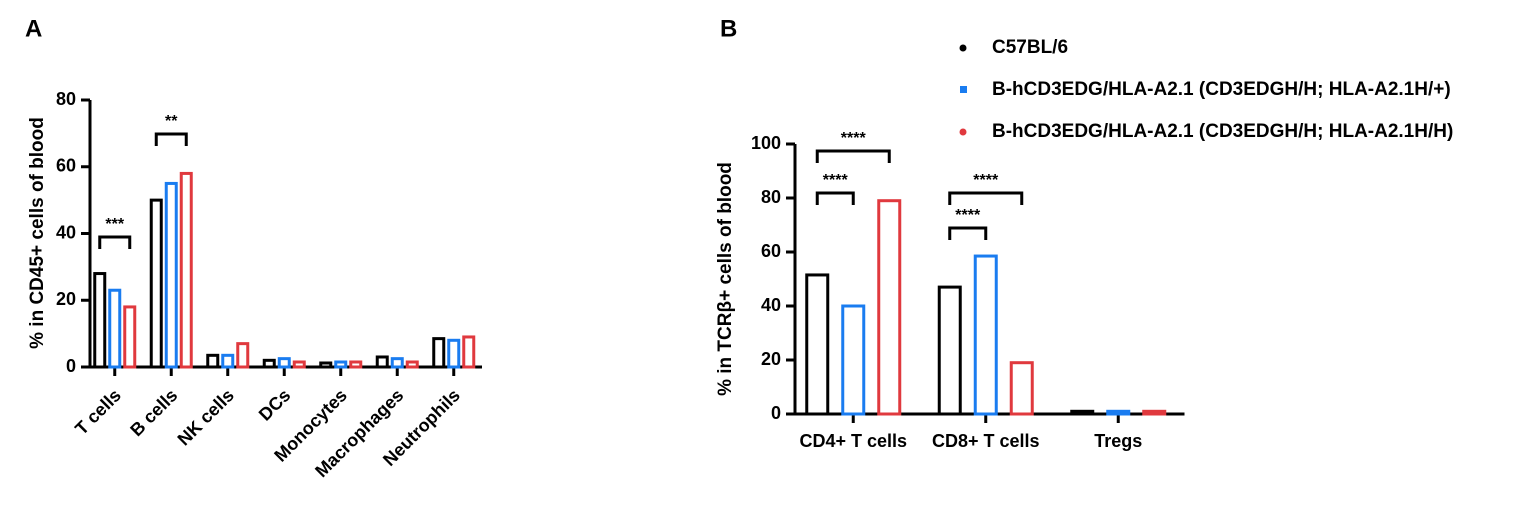 This screenshot has height=525, width=1516. I want to click on significance-label: **, so click(171, 121).